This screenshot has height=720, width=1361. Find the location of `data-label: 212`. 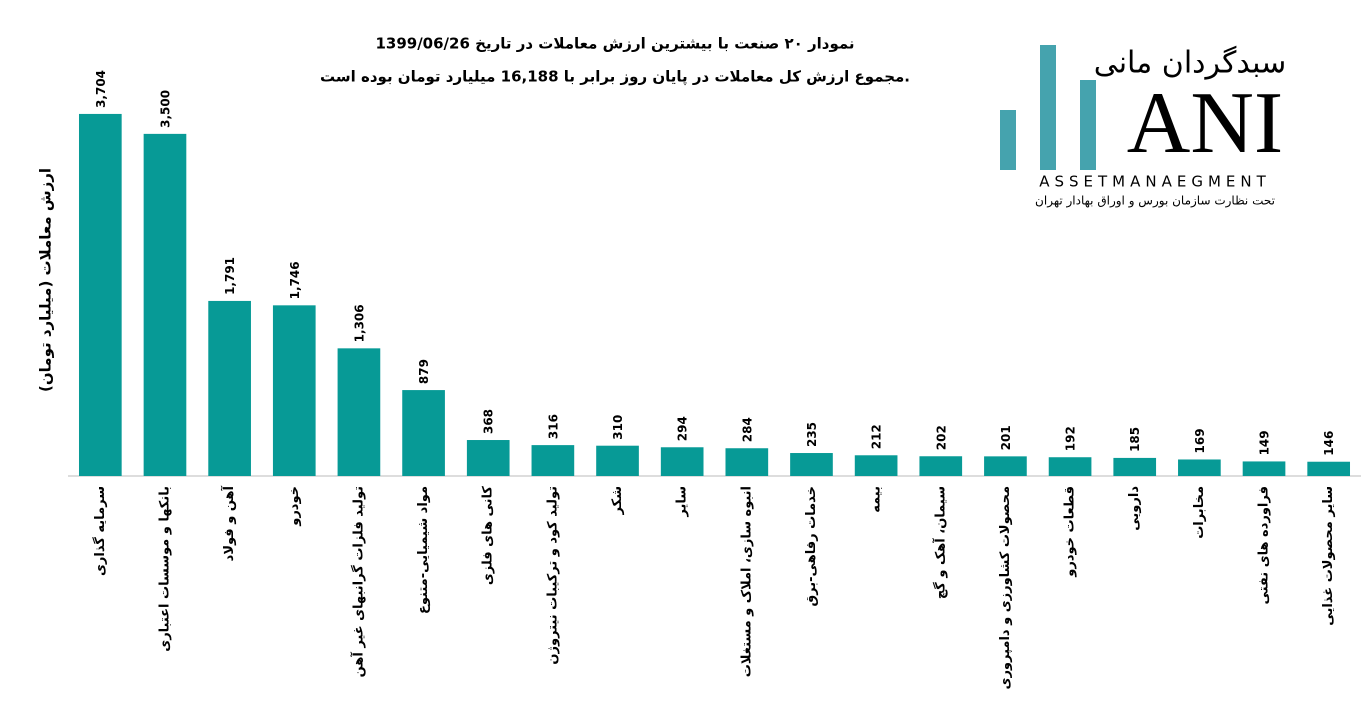

data-label: 212 is located at coordinates (877, 436).